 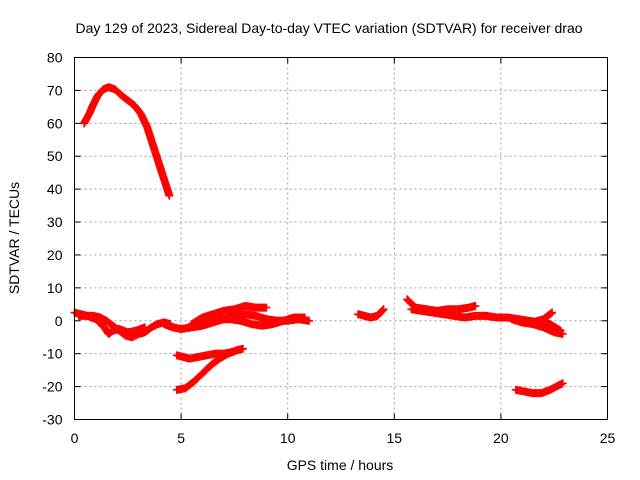 What do you see at coordinates (55, 189) in the screenshot?
I see `y-tick-label: 40` at bounding box center [55, 189].